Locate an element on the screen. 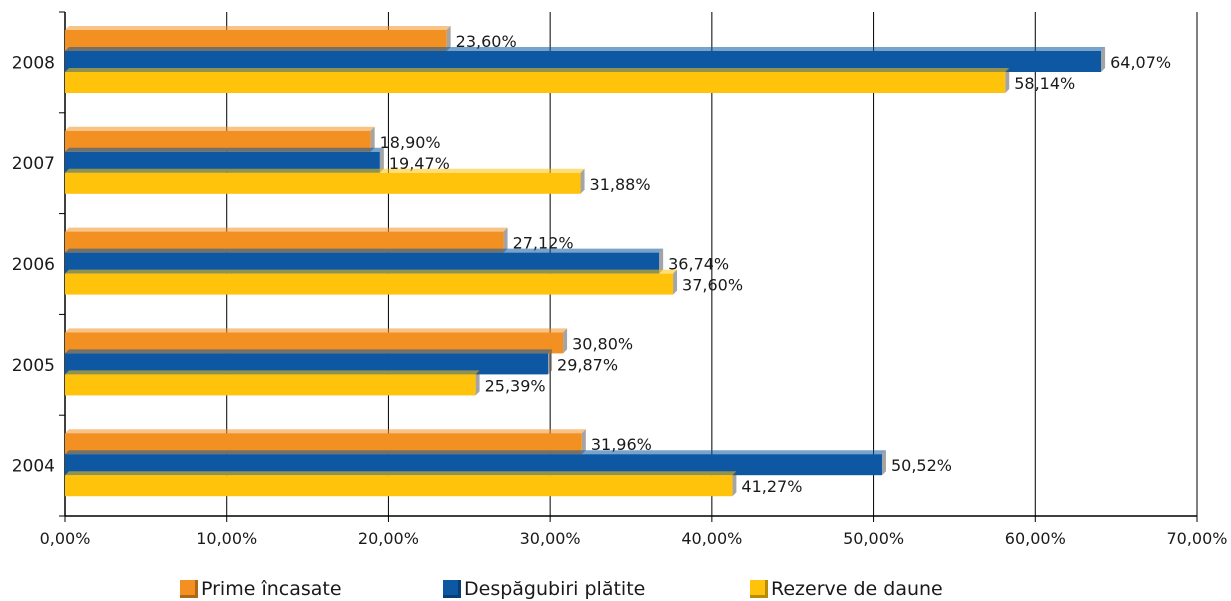  data-label: 18,90% is located at coordinates (410, 142).